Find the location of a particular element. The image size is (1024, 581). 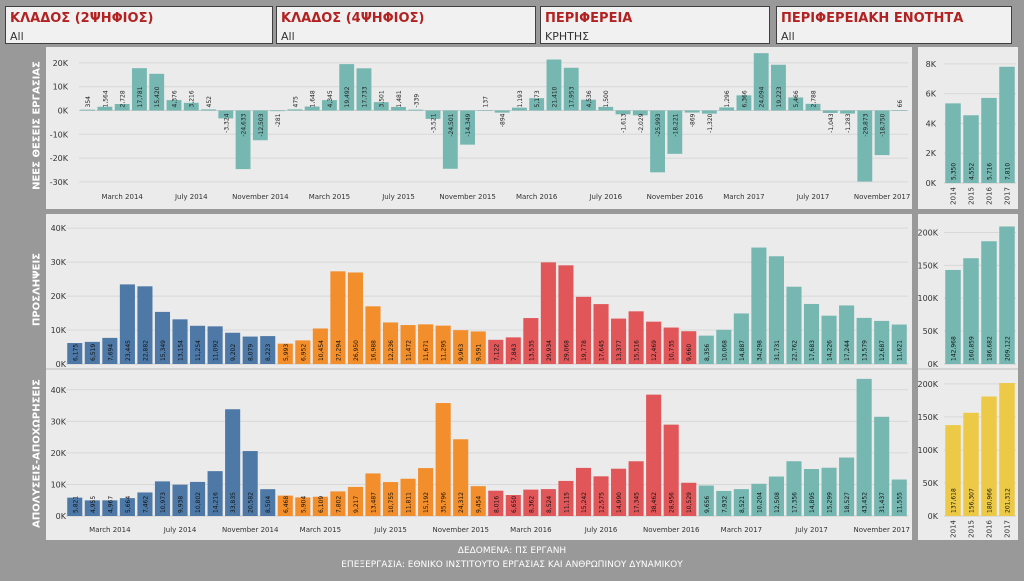

y-tick-label: 150K is located at coordinates (928, 417).